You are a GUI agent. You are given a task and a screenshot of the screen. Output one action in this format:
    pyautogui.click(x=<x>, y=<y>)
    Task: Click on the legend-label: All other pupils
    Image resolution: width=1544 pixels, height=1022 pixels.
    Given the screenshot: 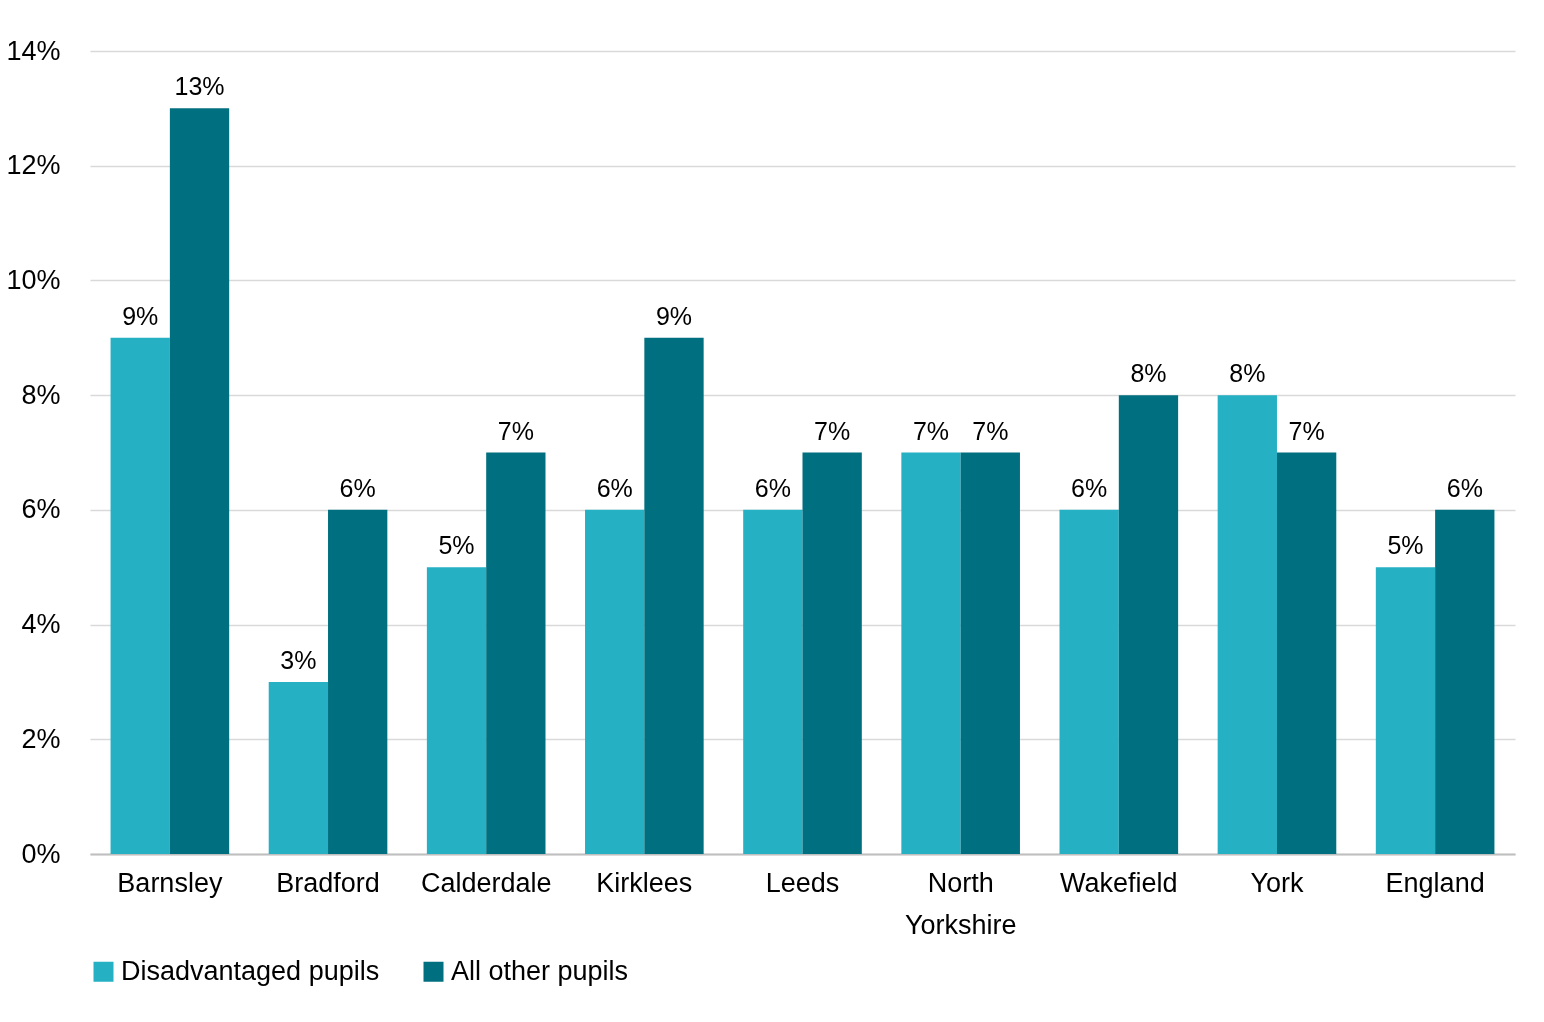 What is the action you would take?
    pyautogui.click(x=540, y=970)
    